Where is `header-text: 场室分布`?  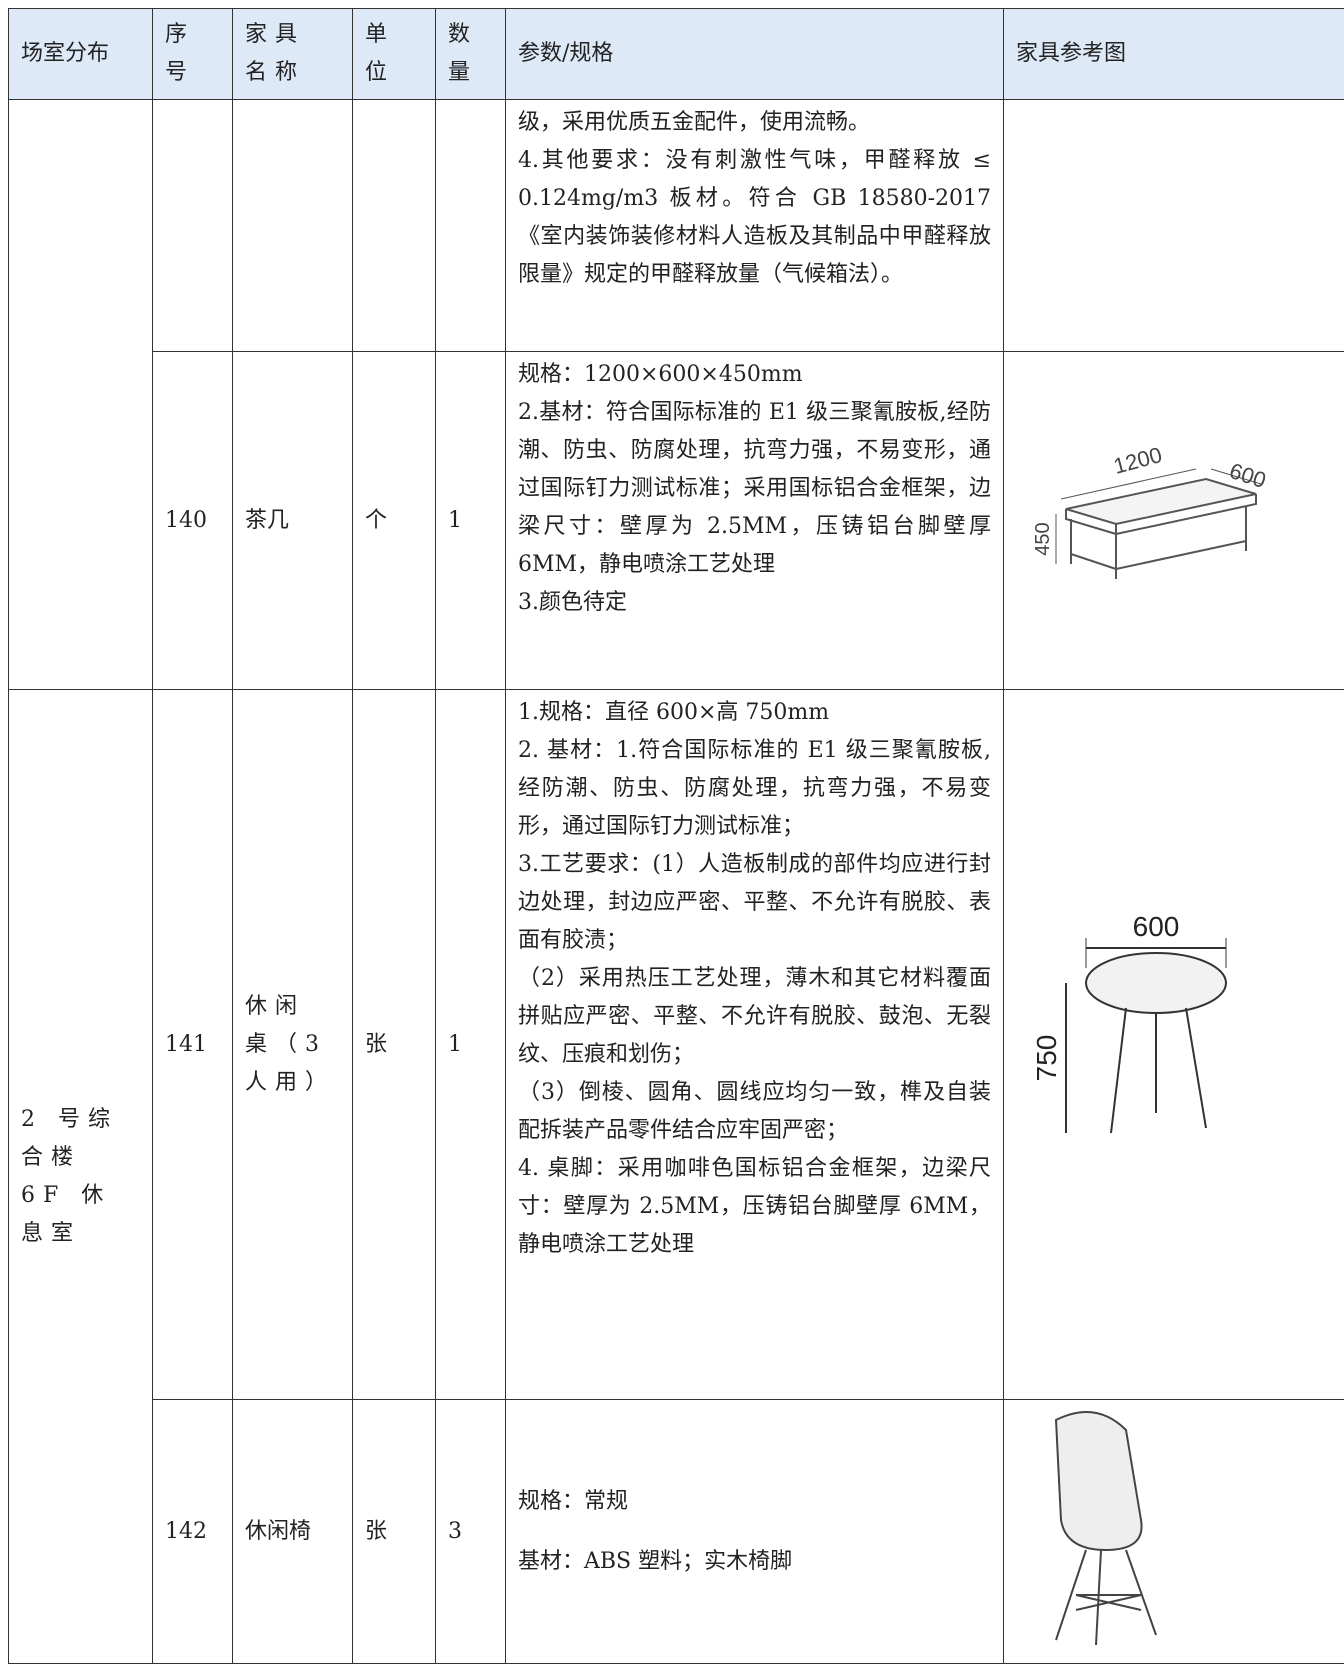 header-text: 场室分布 is located at coordinates (65, 53).